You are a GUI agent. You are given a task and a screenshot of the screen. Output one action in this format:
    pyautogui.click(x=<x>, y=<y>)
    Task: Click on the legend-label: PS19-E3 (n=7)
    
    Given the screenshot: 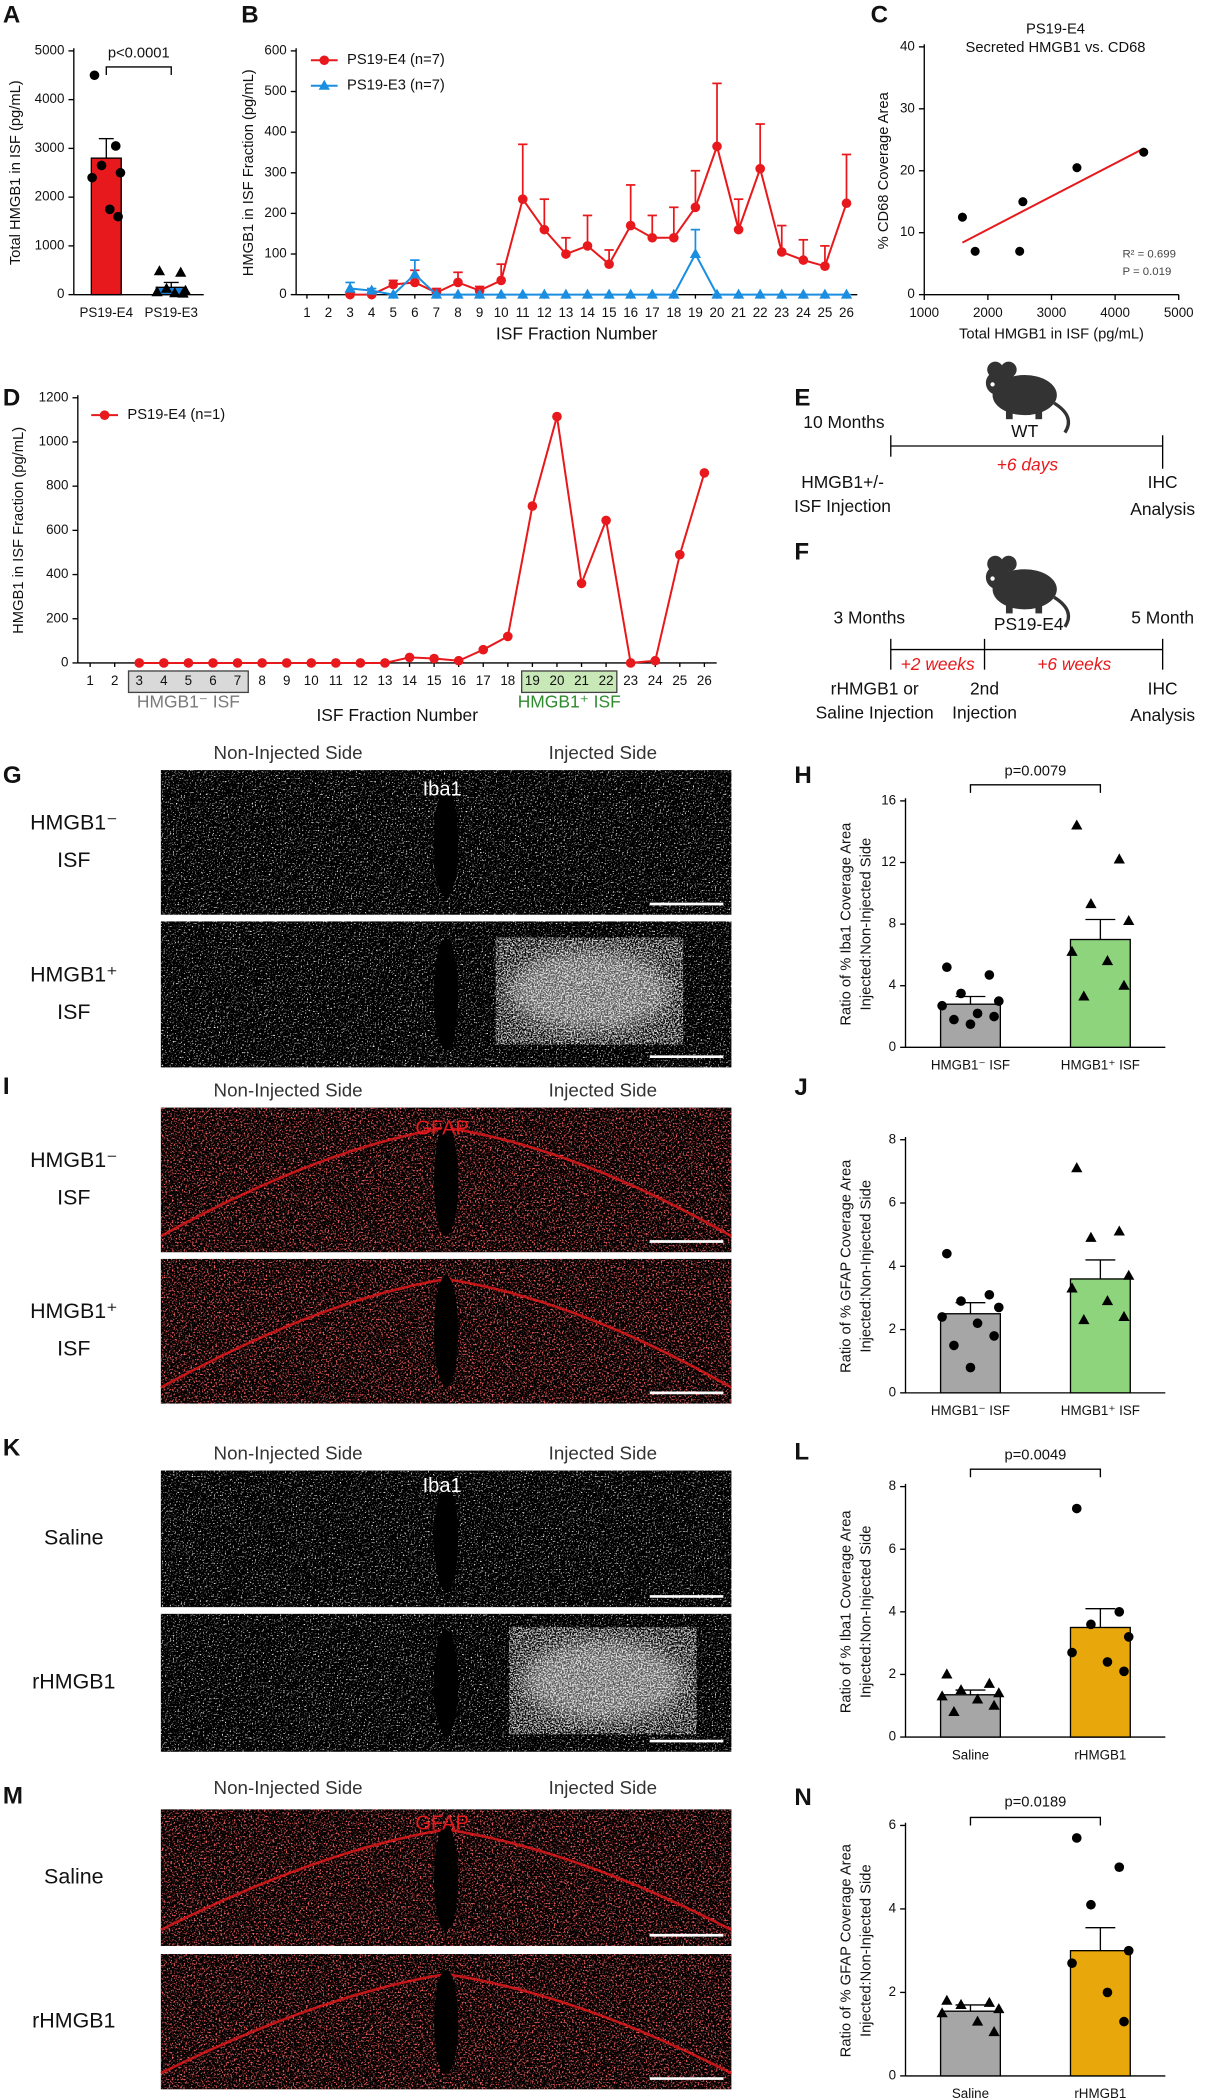 What is the action you would take?
    pyautogui.click(x=396, y=86)
    